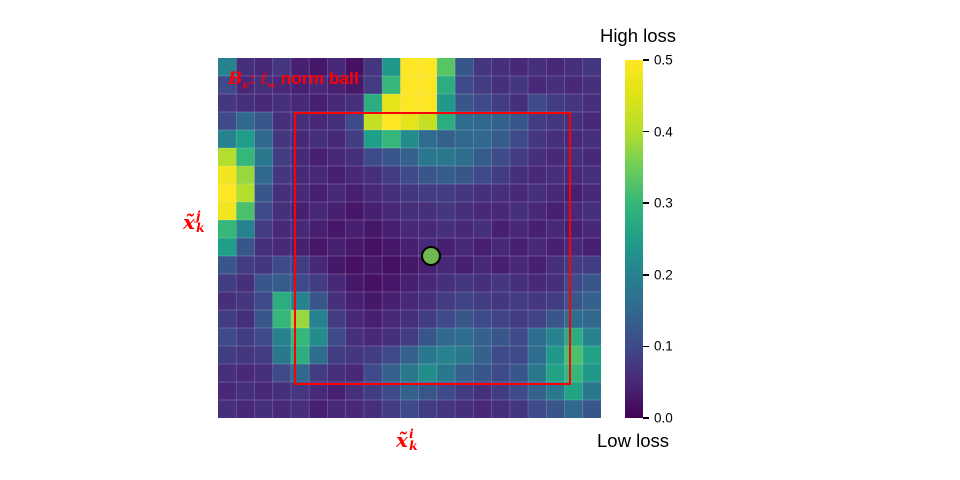 The width and height of the screenshot is (960, 480). Describe the element at coordinates (663, 60) in the screenshot. I see `colorbar-tick-label: 0.5` at that location.